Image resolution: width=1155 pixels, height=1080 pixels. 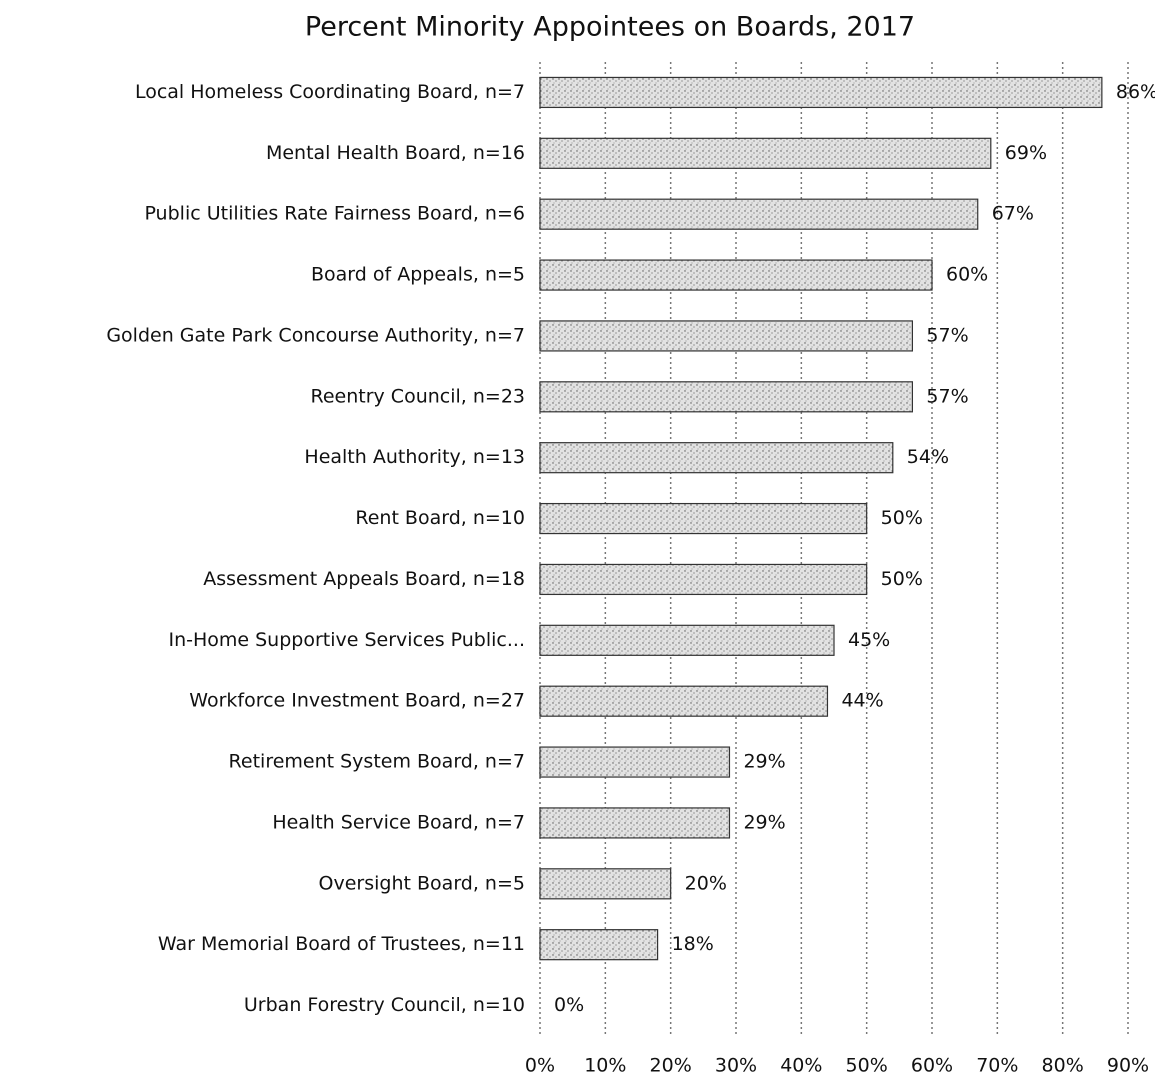 What do you see at coordinates (341, 944) in the screenshot?
I see `y-tick-label: War Memorial Board of Trustees, n=11` at bounding box center [341, 944].